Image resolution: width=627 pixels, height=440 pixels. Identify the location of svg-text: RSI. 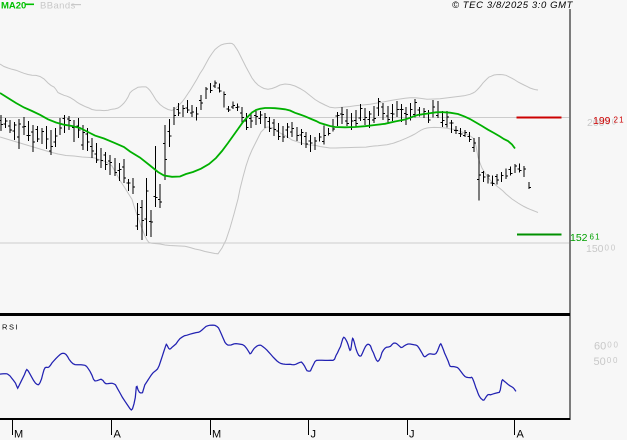
(10, 327).